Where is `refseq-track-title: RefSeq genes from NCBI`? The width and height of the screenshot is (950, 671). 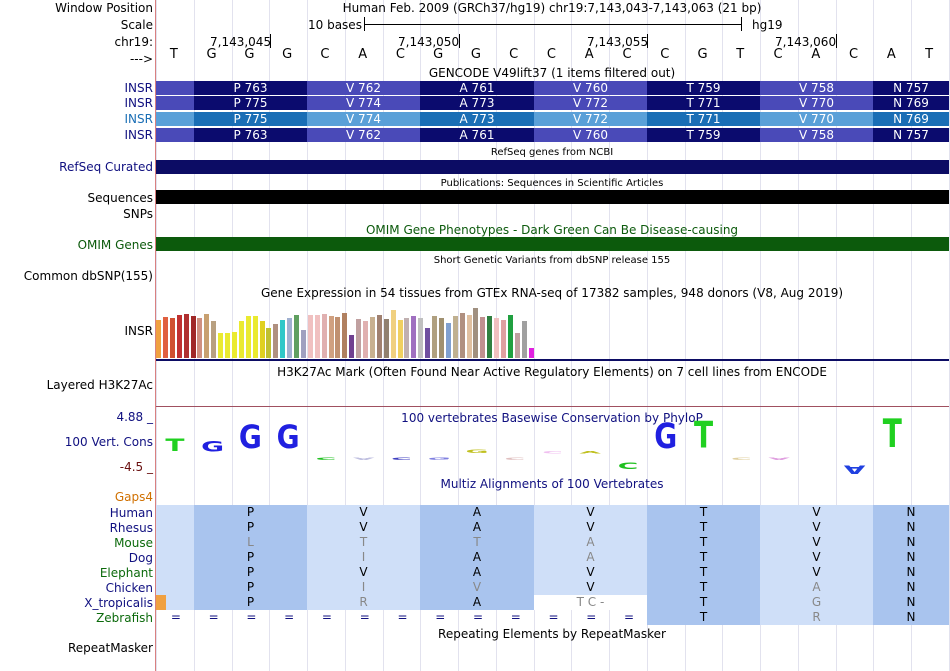
refseq-track-title: RefSeq genes from NCBI is located at coordinates (552, 152).